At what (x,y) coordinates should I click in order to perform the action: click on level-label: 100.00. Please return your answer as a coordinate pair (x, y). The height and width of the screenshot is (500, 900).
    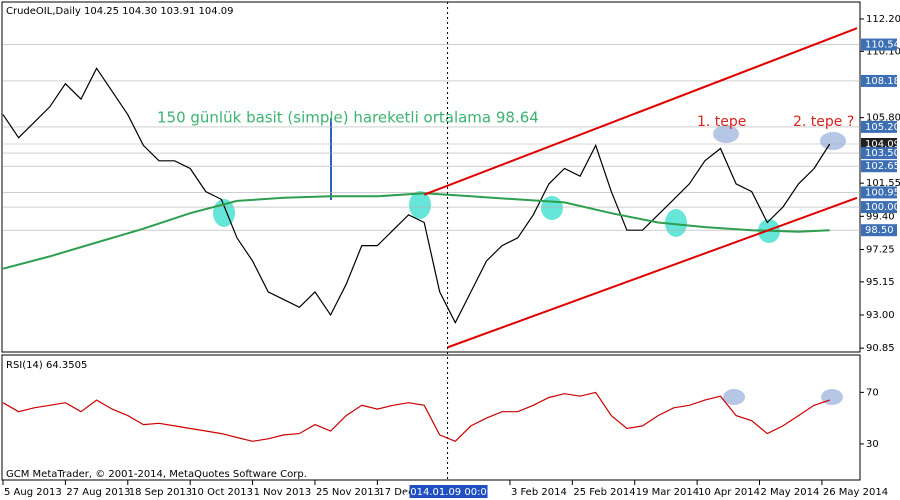
    Looking at the image, I should click on (882, 207).